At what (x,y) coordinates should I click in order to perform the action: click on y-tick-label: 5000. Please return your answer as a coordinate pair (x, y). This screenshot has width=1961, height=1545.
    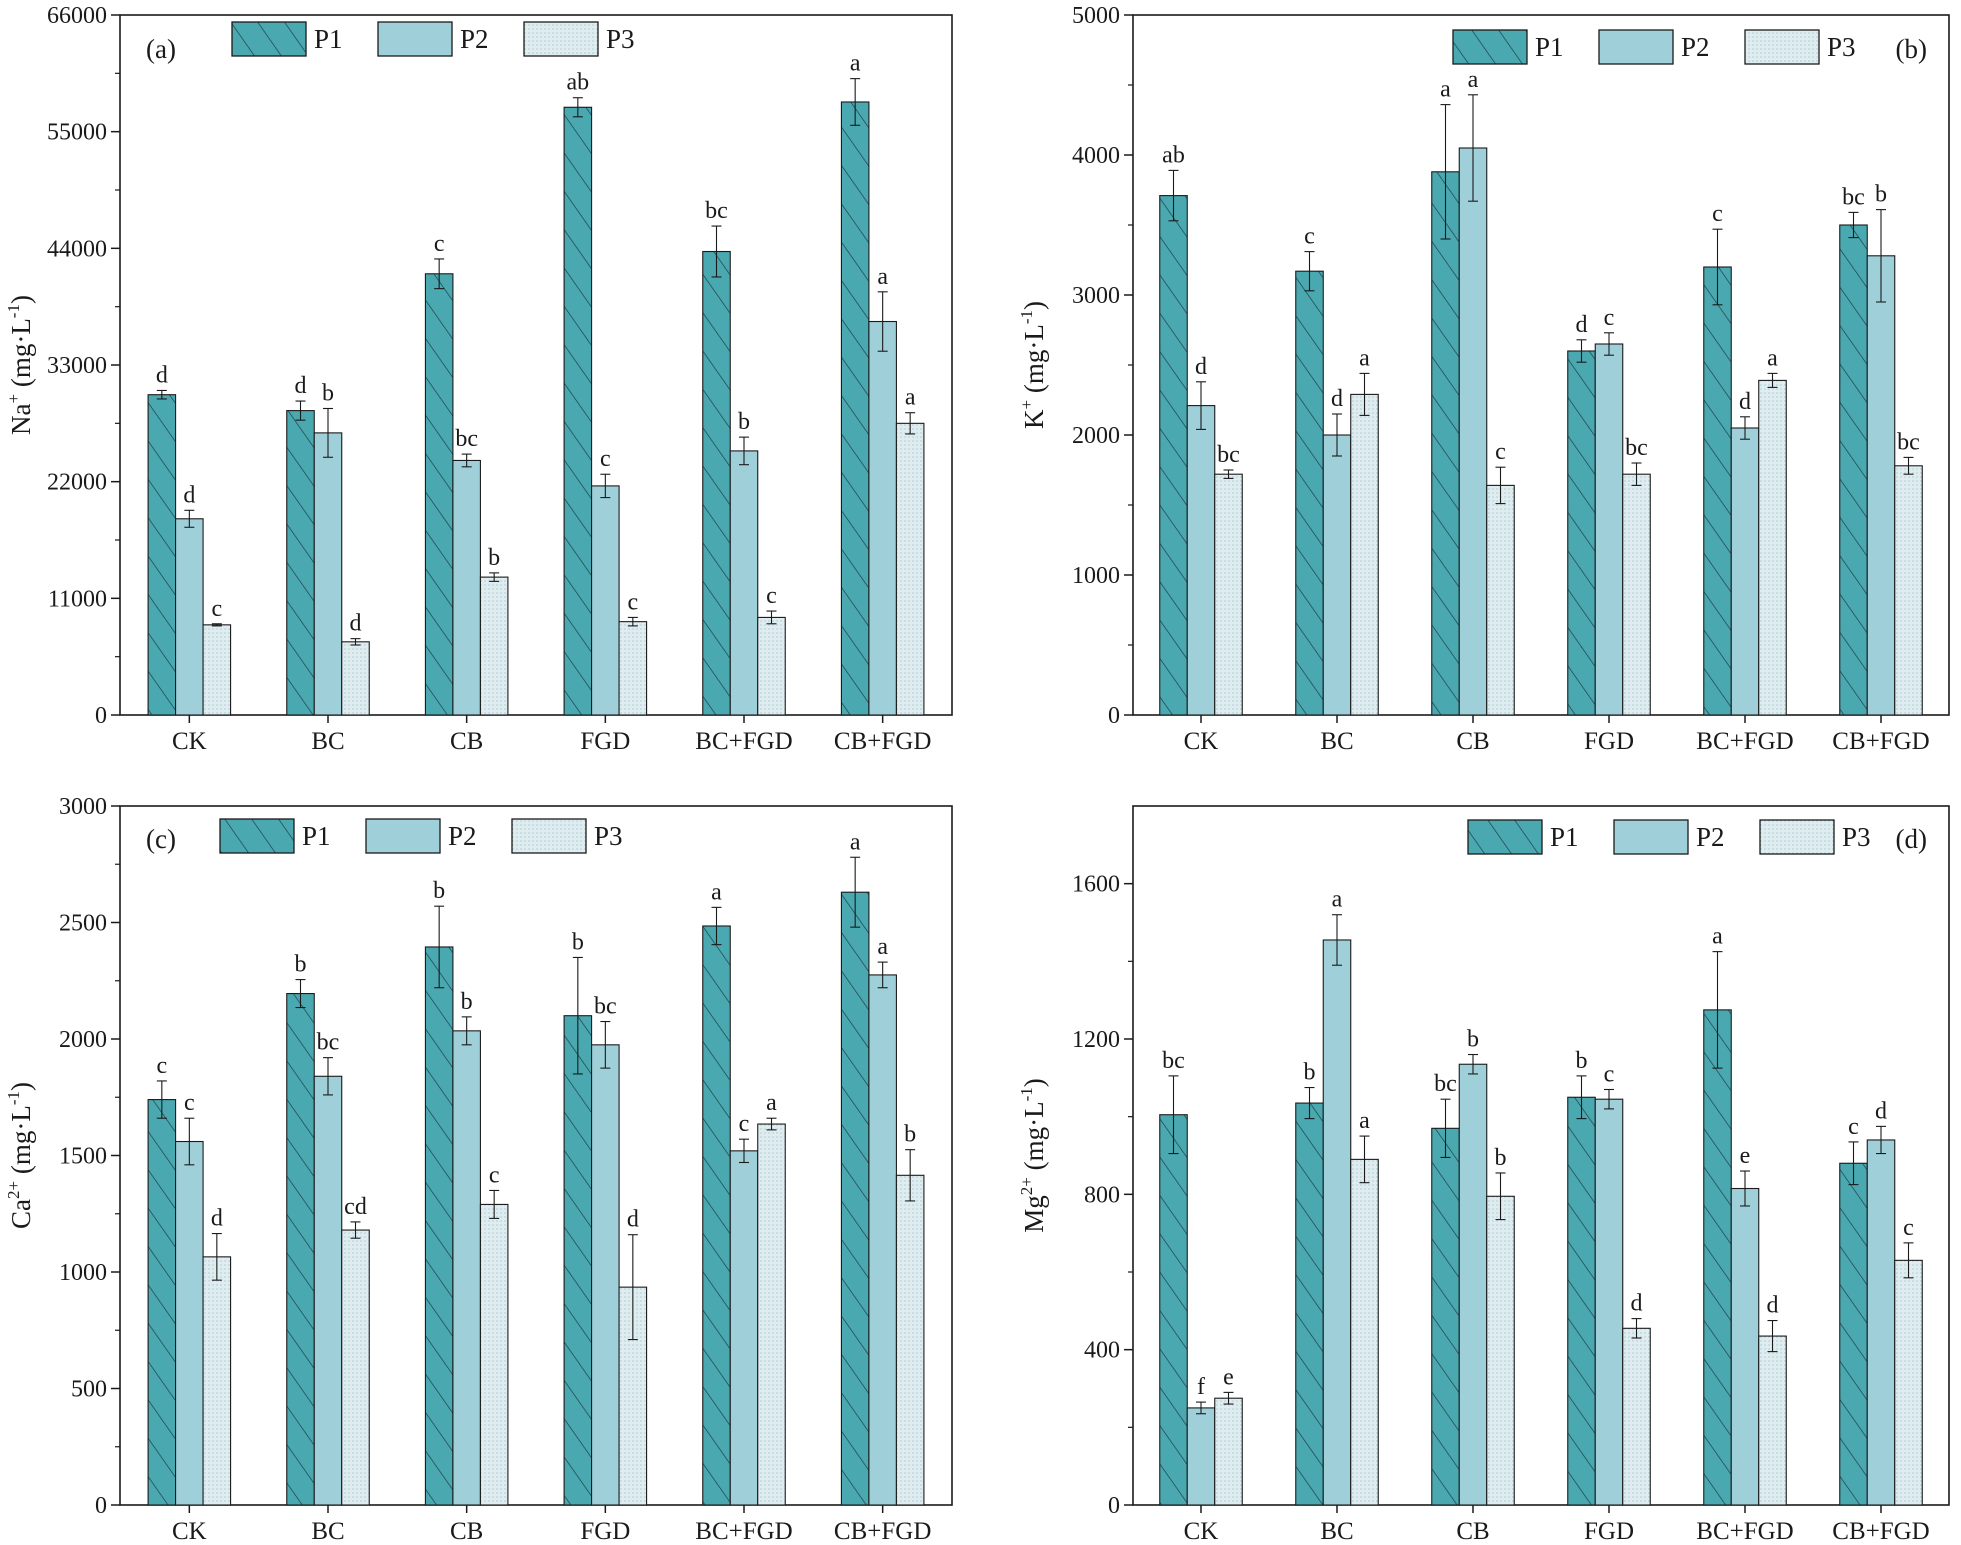
    Looking at the image, I should click on (1096, 16).